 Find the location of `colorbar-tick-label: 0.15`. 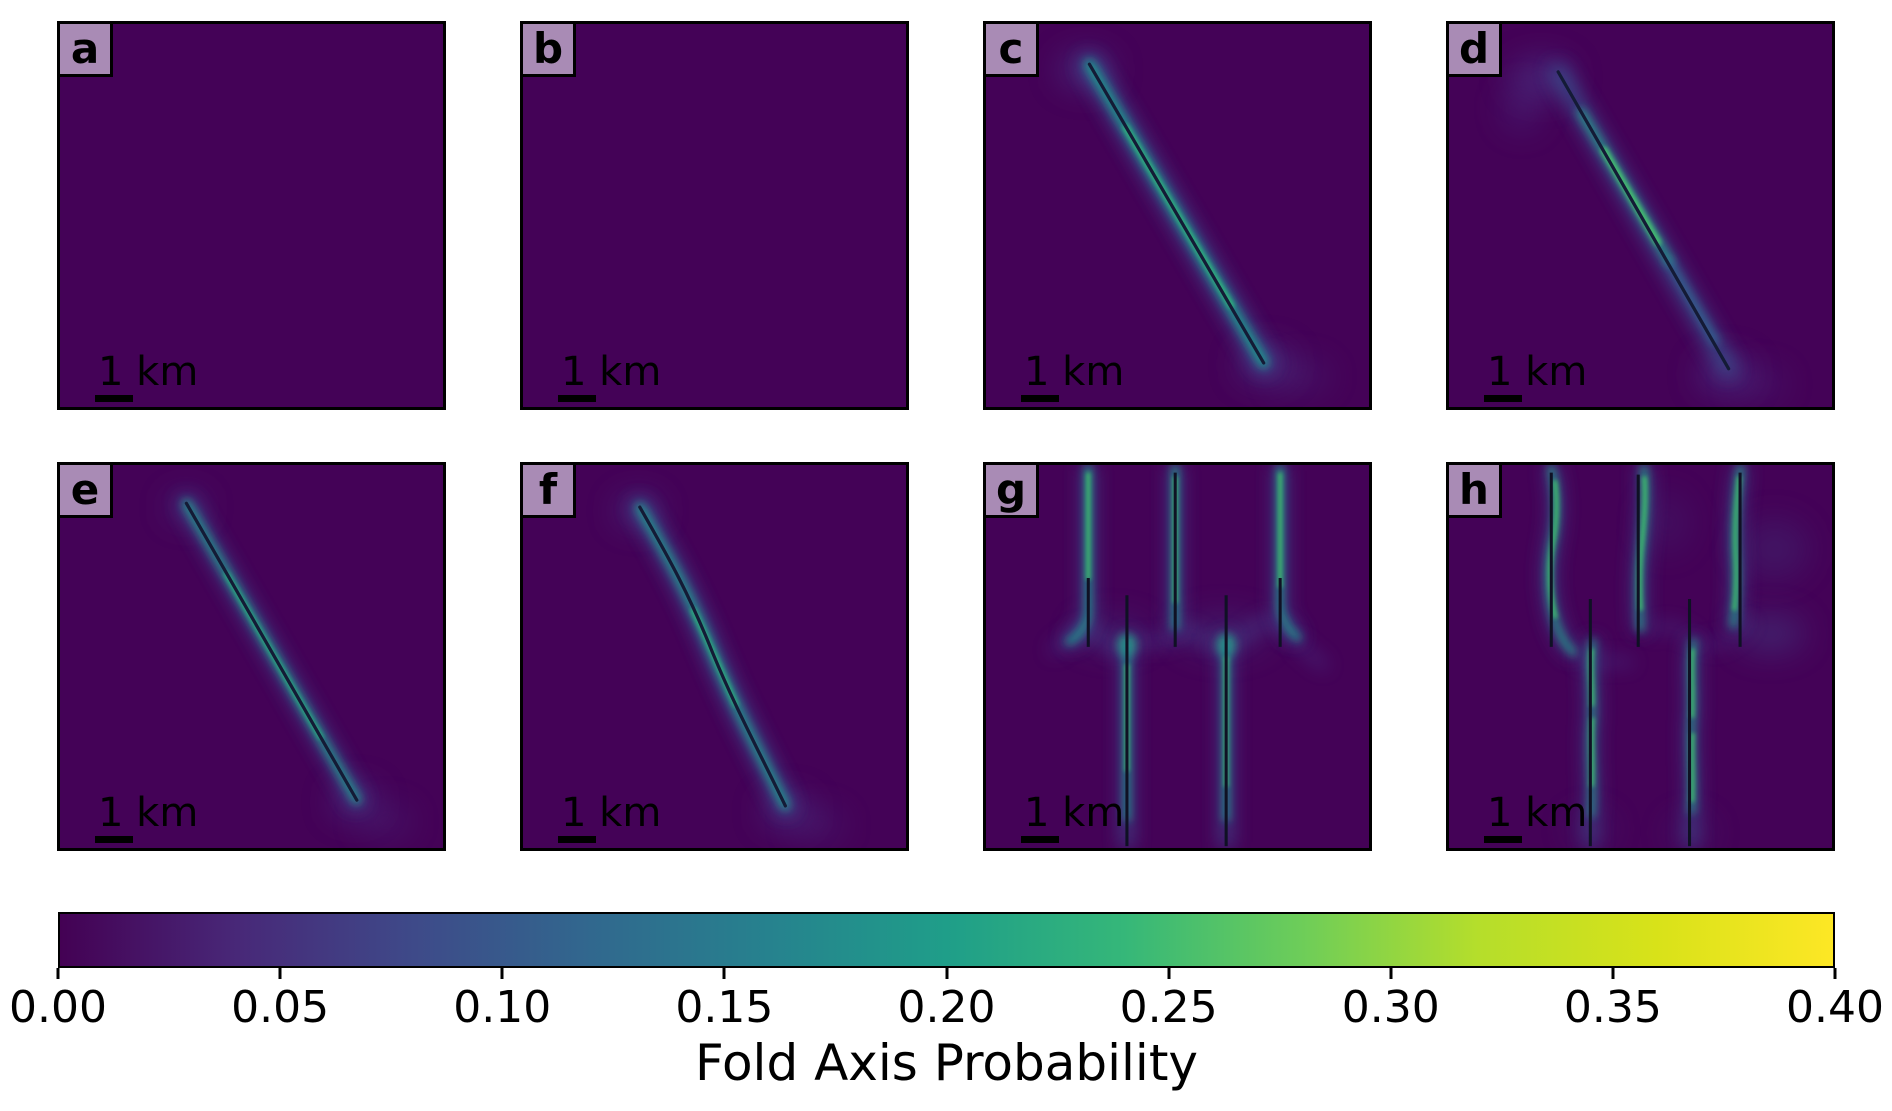

colorbar-tick-label: 0.15 is located at coordinates (724, 1007).